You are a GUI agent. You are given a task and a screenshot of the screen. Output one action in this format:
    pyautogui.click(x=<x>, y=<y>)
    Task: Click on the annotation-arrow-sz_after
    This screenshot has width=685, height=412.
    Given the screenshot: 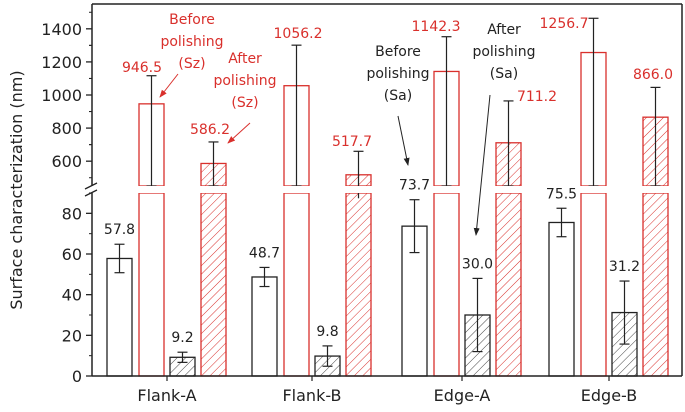 What is the action you would take?
    pyautogui.click(x=239, y=133)
    